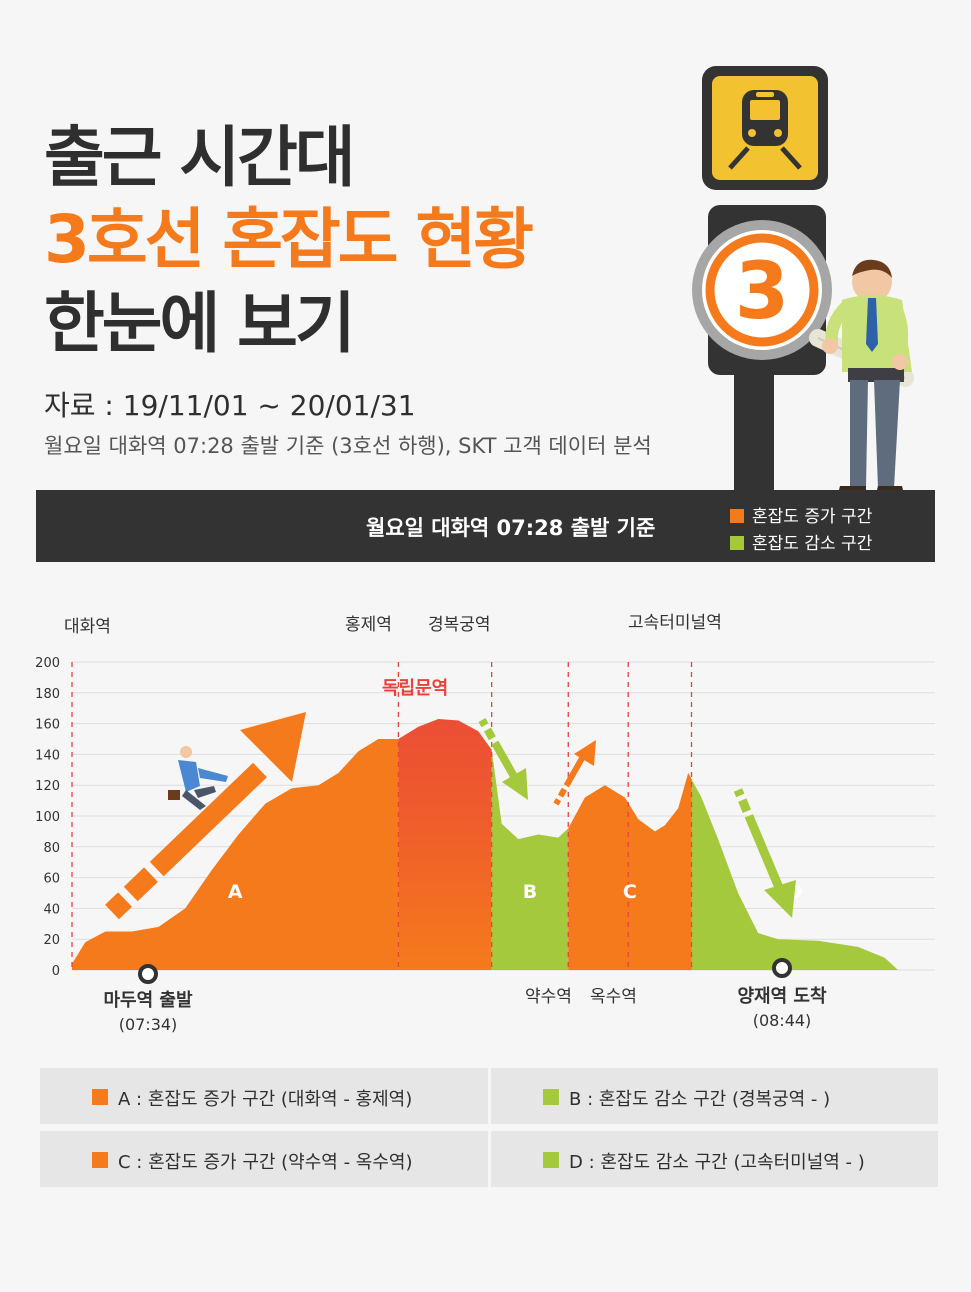 This screenshot has height=1292, width=971. What do you see at coordinates (782, 968) in the screenshot?
I see `arrival-marker` at bounding box center [782, 968].